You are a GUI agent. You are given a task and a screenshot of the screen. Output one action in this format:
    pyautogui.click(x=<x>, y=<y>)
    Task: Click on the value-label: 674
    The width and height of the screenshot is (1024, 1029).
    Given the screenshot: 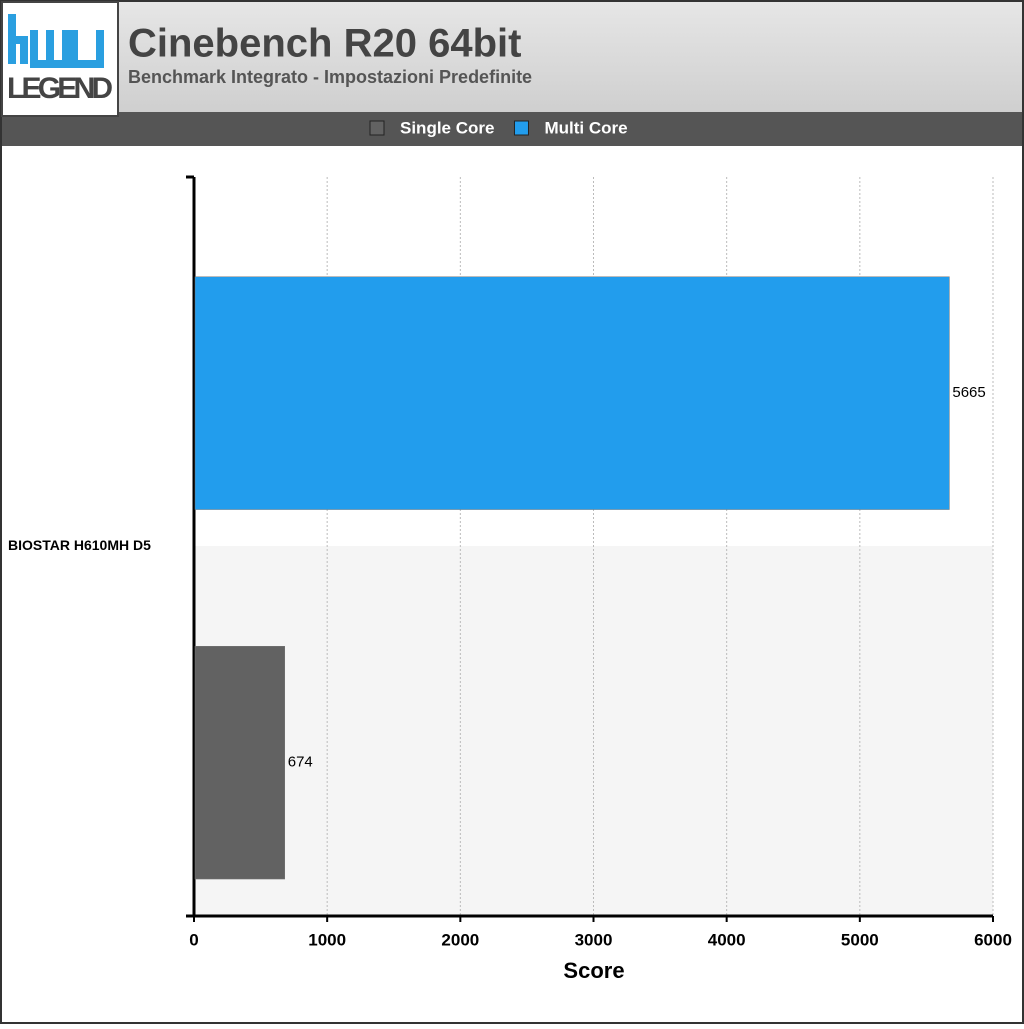 What is the action you would take?
    pyautogui.click(x=300, y=762)
    